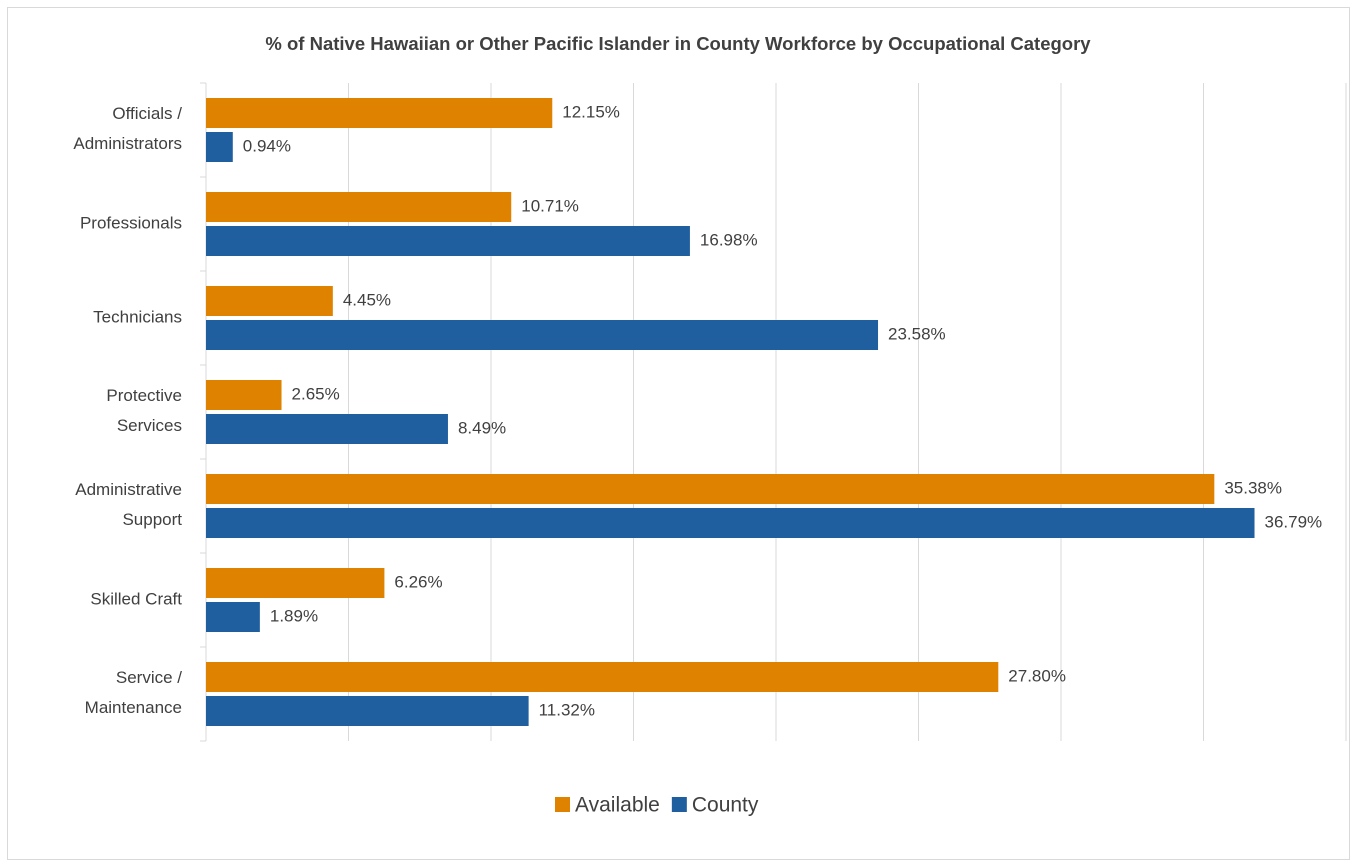  Describe the element at coordinates (128, 504) in the screenshot. I see `y-tick-label: Administrative Support` at that location.